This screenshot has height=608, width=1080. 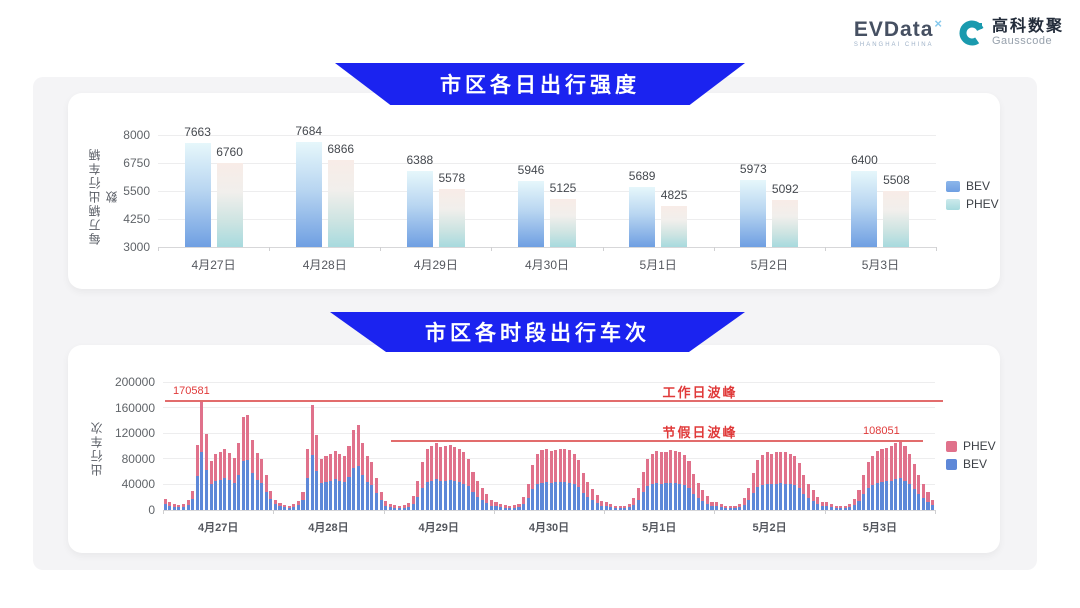 I want to click on legend-item: BEV, so click(x=972, y=186).